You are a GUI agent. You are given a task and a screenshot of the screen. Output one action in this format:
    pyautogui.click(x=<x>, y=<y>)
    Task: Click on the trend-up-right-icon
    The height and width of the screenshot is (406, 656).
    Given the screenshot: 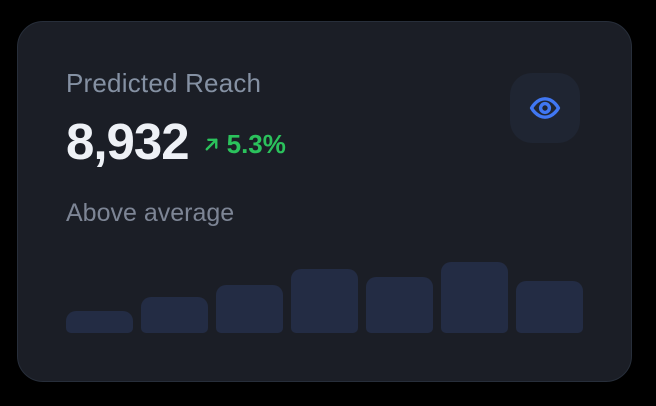 What is the action you would take?
    pyautogui.click(x=211, y=144)
    